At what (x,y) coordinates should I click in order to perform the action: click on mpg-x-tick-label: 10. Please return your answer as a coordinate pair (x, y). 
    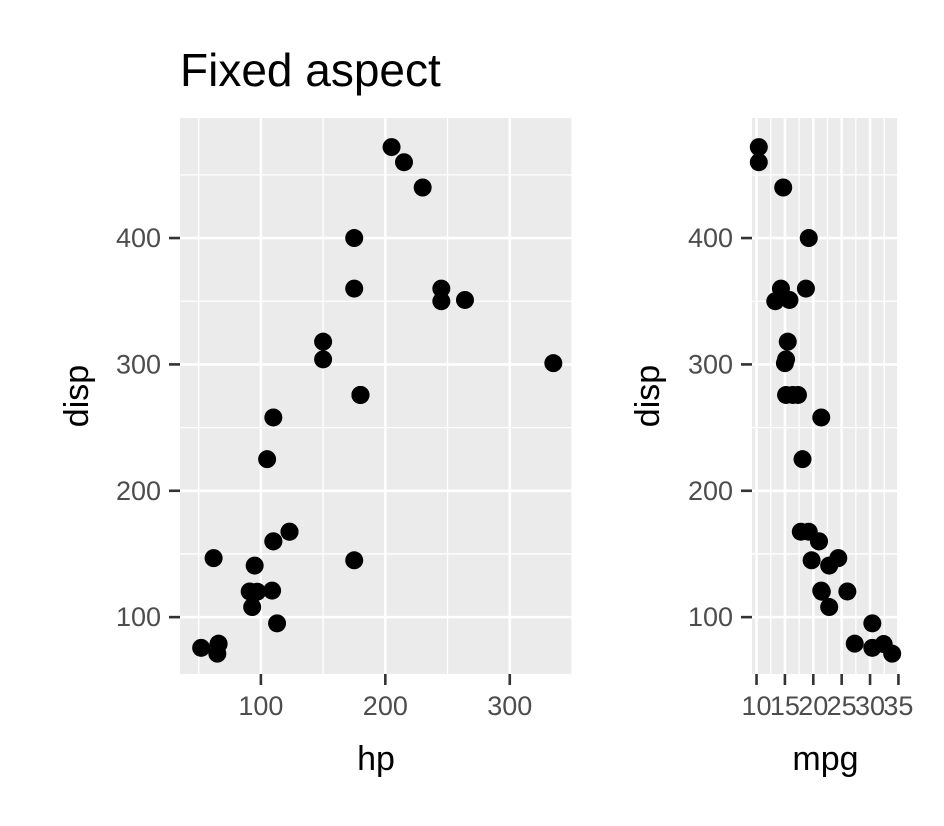
    Looking at the image, I should click on (757, 706).